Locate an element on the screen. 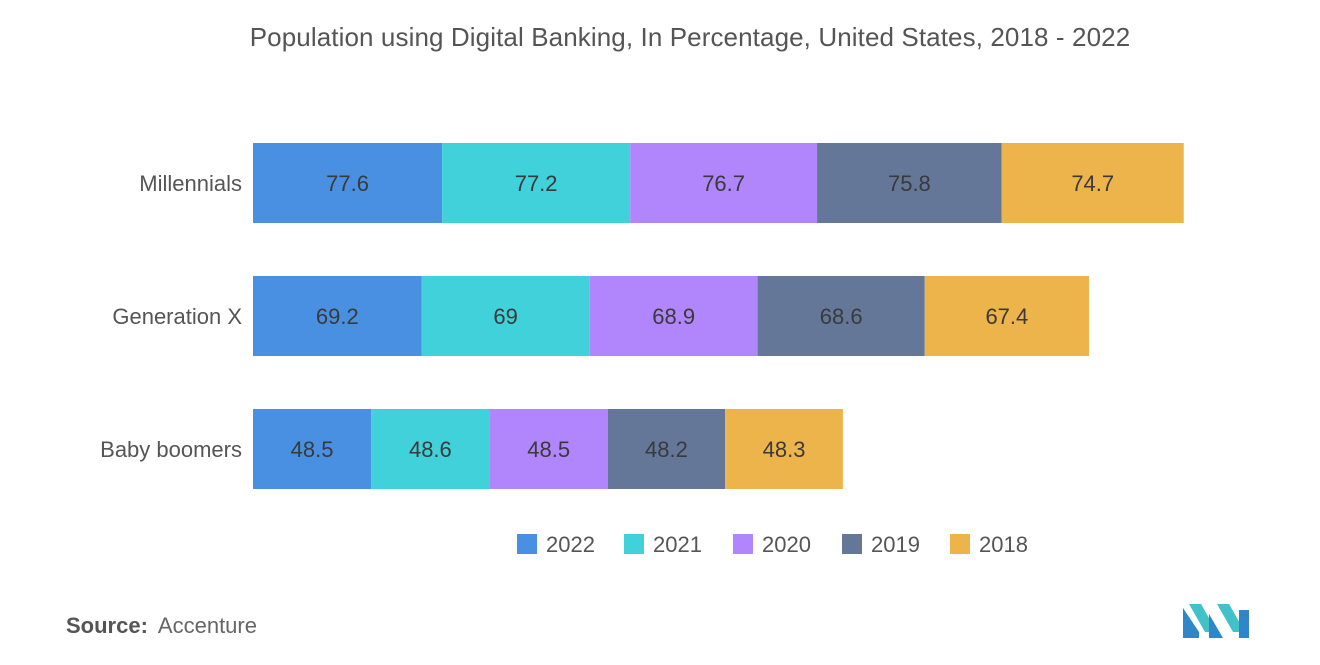 The width and height of the screenshot is (1320, 665). source-note: Source: Accenture is located at coordinates (161, 626).